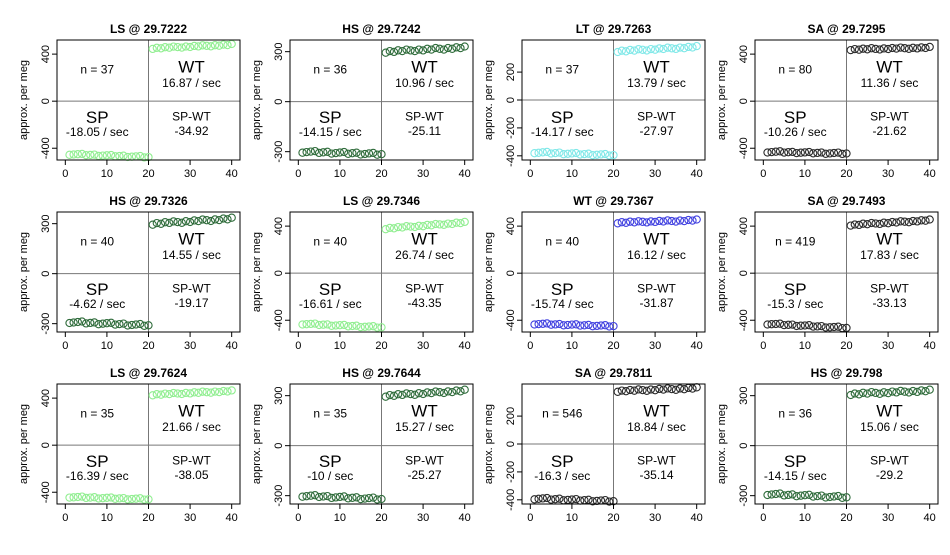  Describe the element at coordinates (795, 70) in the screenshot. I see `n-label: n = 80` at that location.